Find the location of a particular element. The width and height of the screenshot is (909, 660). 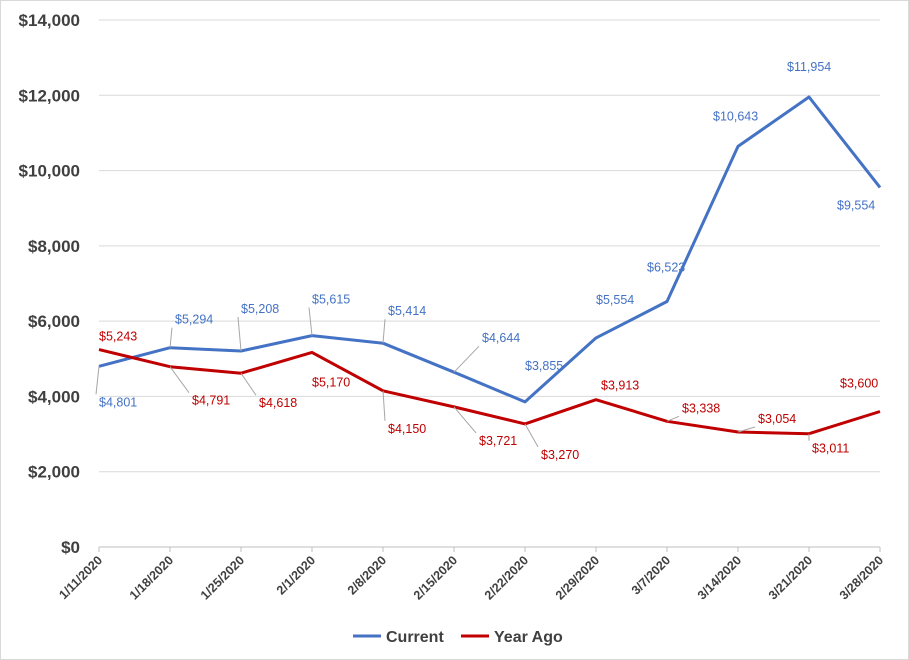

data-label: $5,414 is located at coordinates (407, 311).